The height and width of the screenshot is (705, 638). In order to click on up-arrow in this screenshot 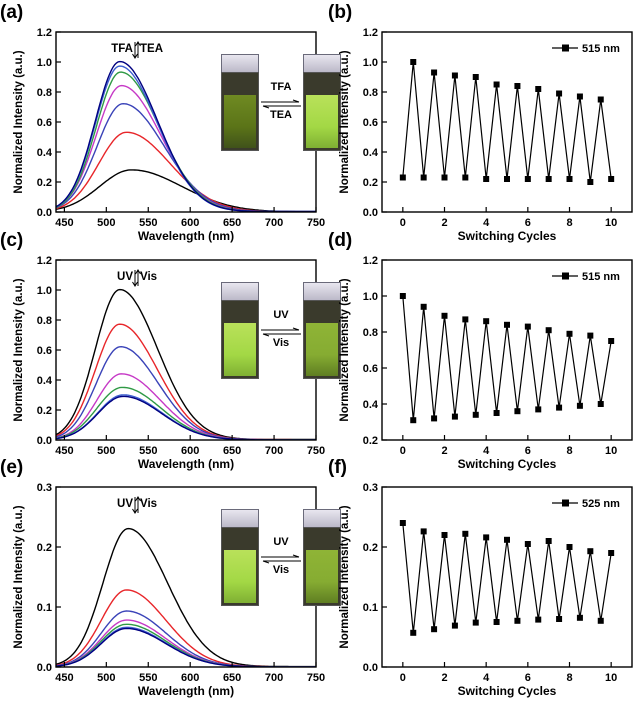, I will do `click(138, 504)`.